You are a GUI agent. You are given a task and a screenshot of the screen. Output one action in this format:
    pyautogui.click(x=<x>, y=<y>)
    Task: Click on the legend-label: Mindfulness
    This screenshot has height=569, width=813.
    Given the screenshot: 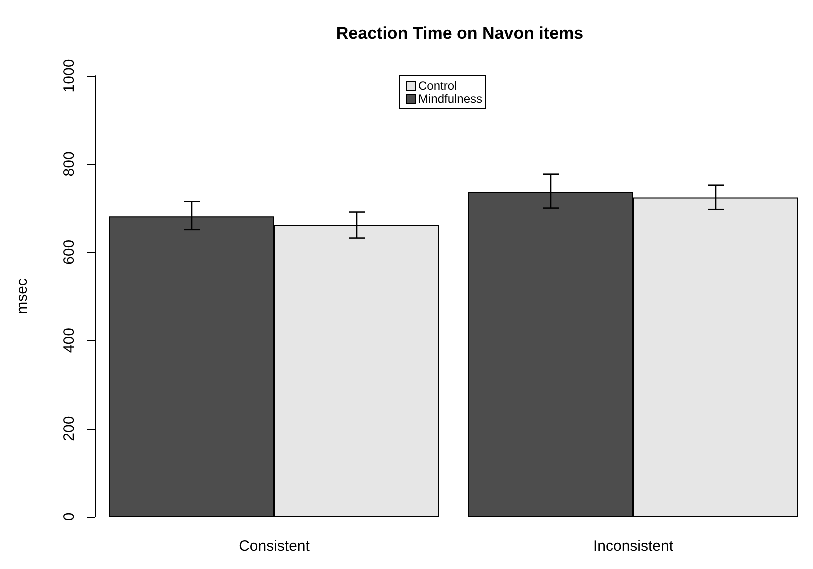 What is the action you would take?
    pyautogui.click(x=450, y=99)
    